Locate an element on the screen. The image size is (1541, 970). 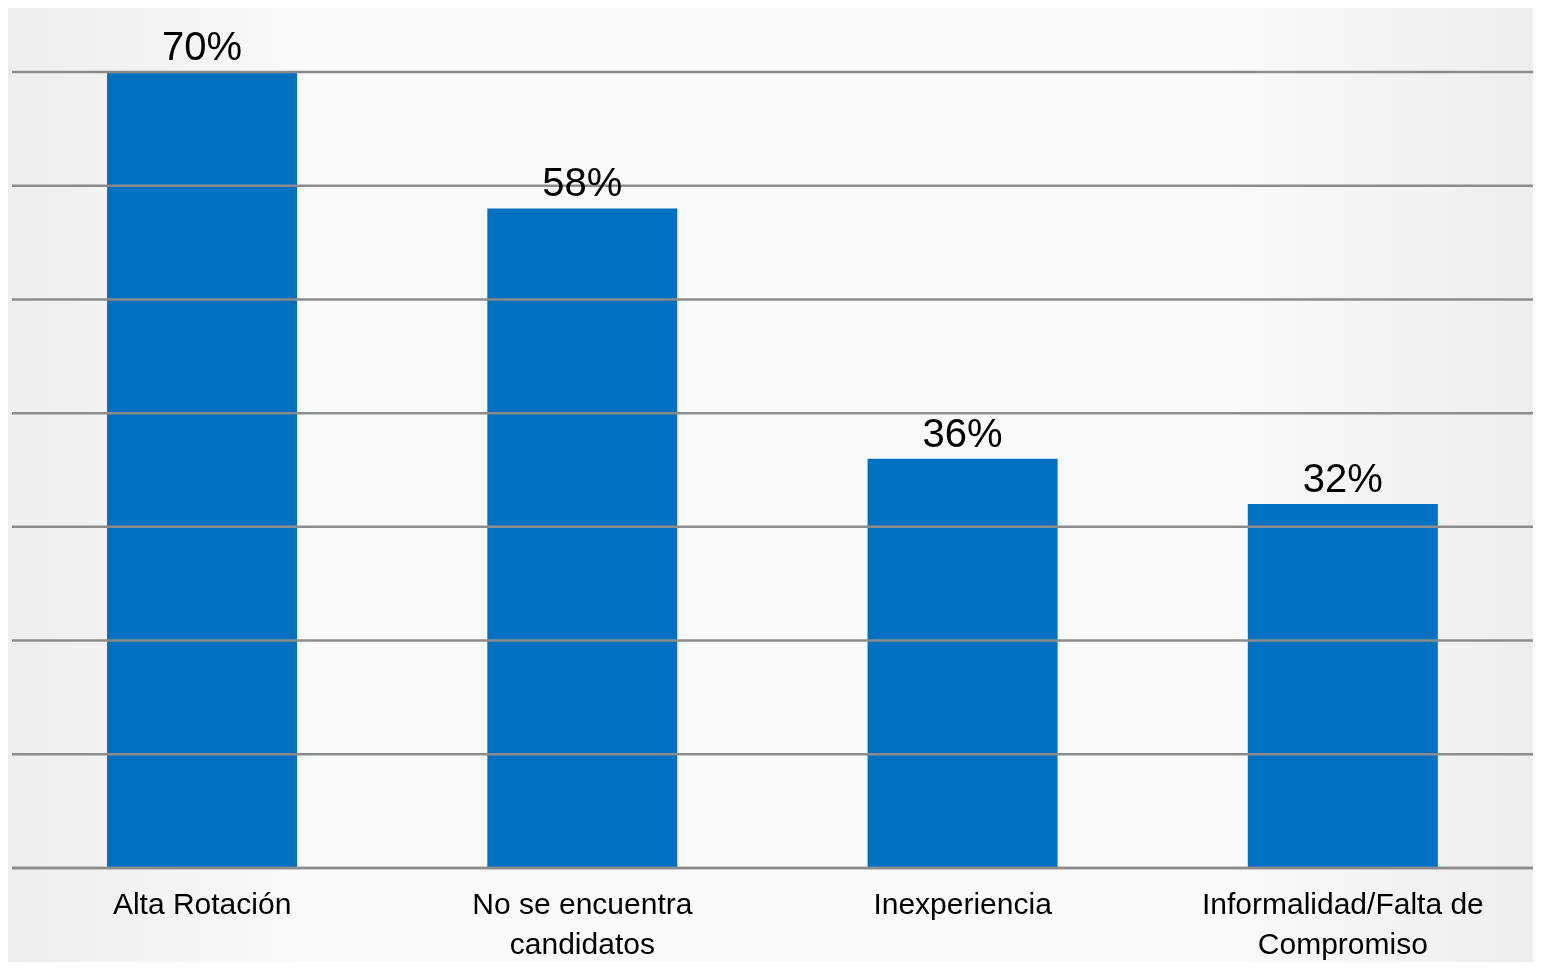
data-label: 58% is located at coordinates (582, 182).